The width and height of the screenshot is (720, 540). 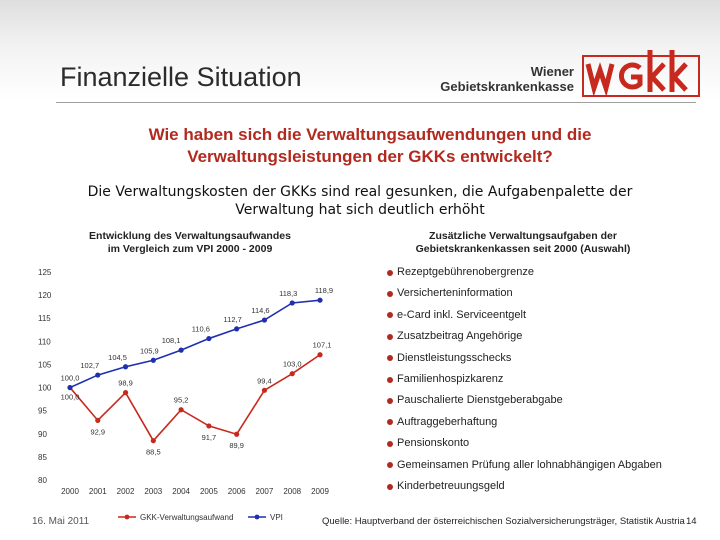 I want to click on x-tick-label: 2008, so click(x=292, y=491).